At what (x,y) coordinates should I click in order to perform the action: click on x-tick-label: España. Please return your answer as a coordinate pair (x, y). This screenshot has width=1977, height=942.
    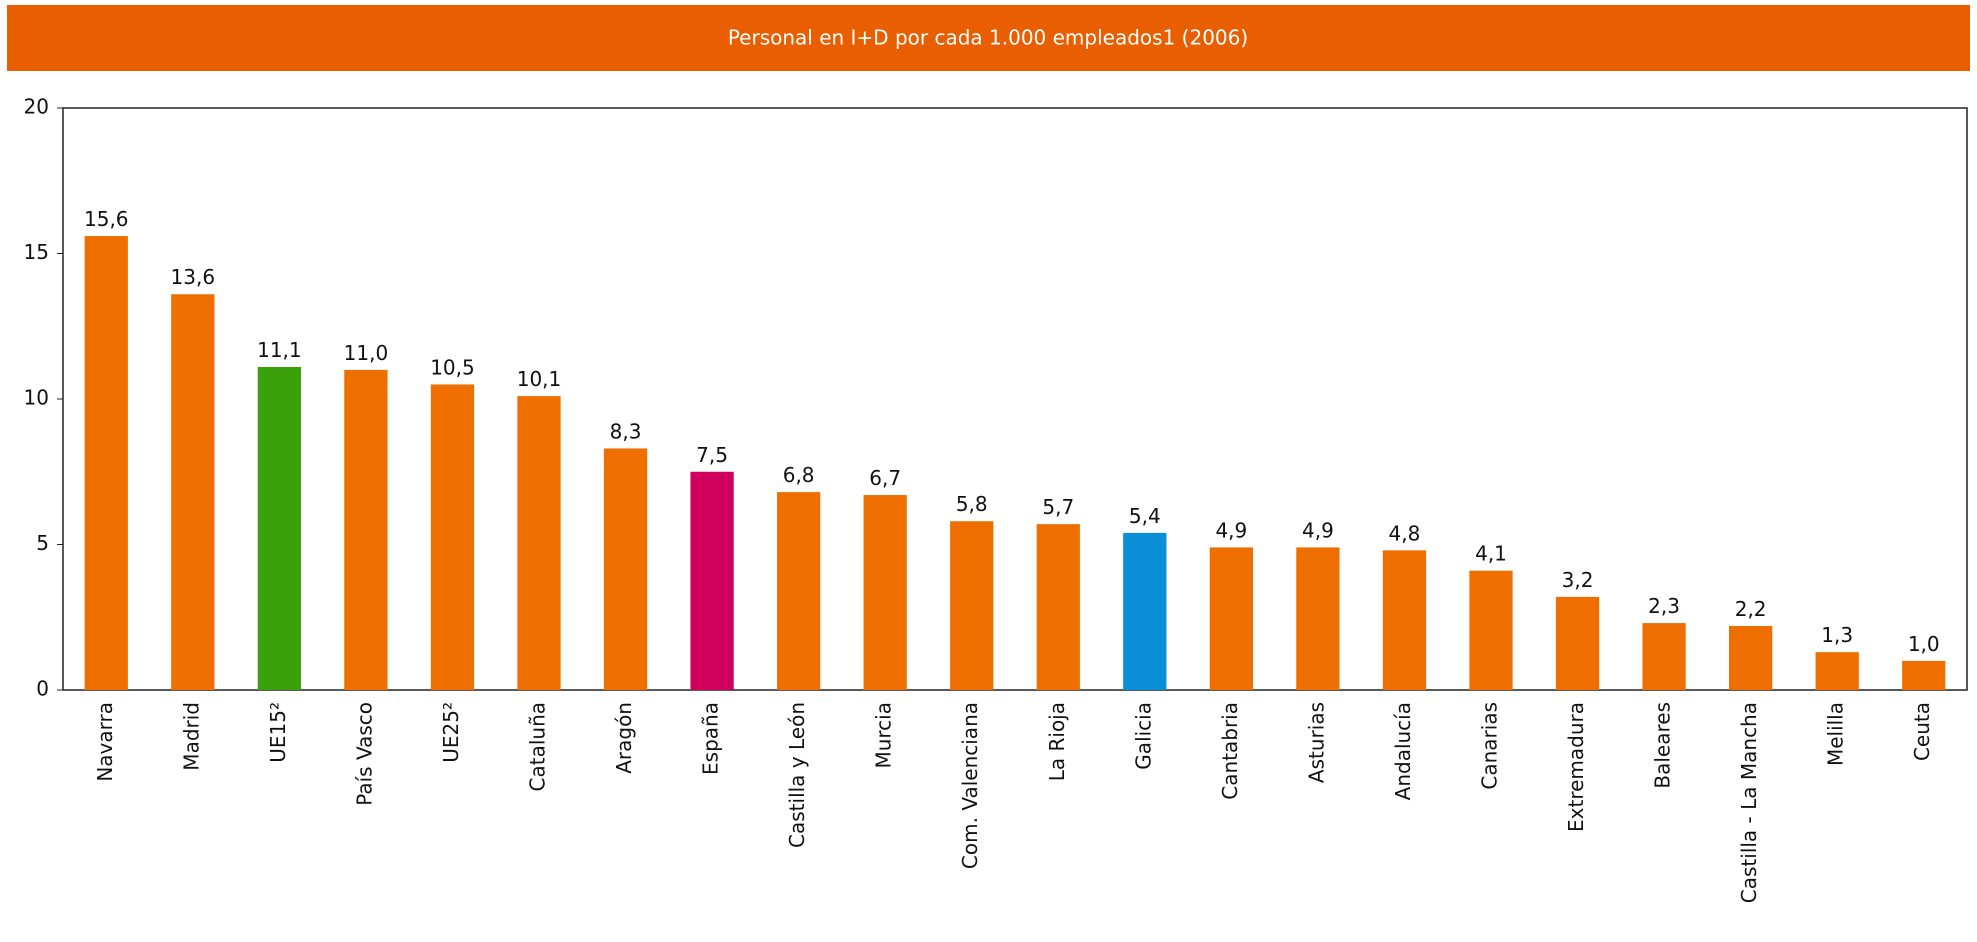
    Looking at the image, I should click on (711, 738).